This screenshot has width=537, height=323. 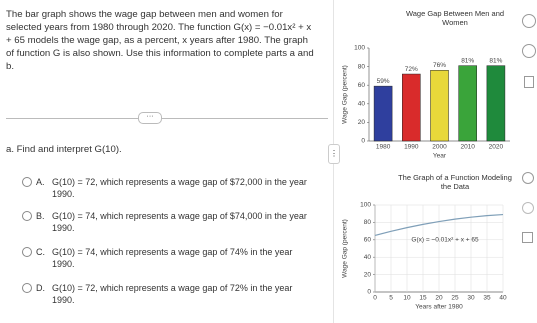 I want to click on x-tick-label: 40, so click(x=503, y=298).